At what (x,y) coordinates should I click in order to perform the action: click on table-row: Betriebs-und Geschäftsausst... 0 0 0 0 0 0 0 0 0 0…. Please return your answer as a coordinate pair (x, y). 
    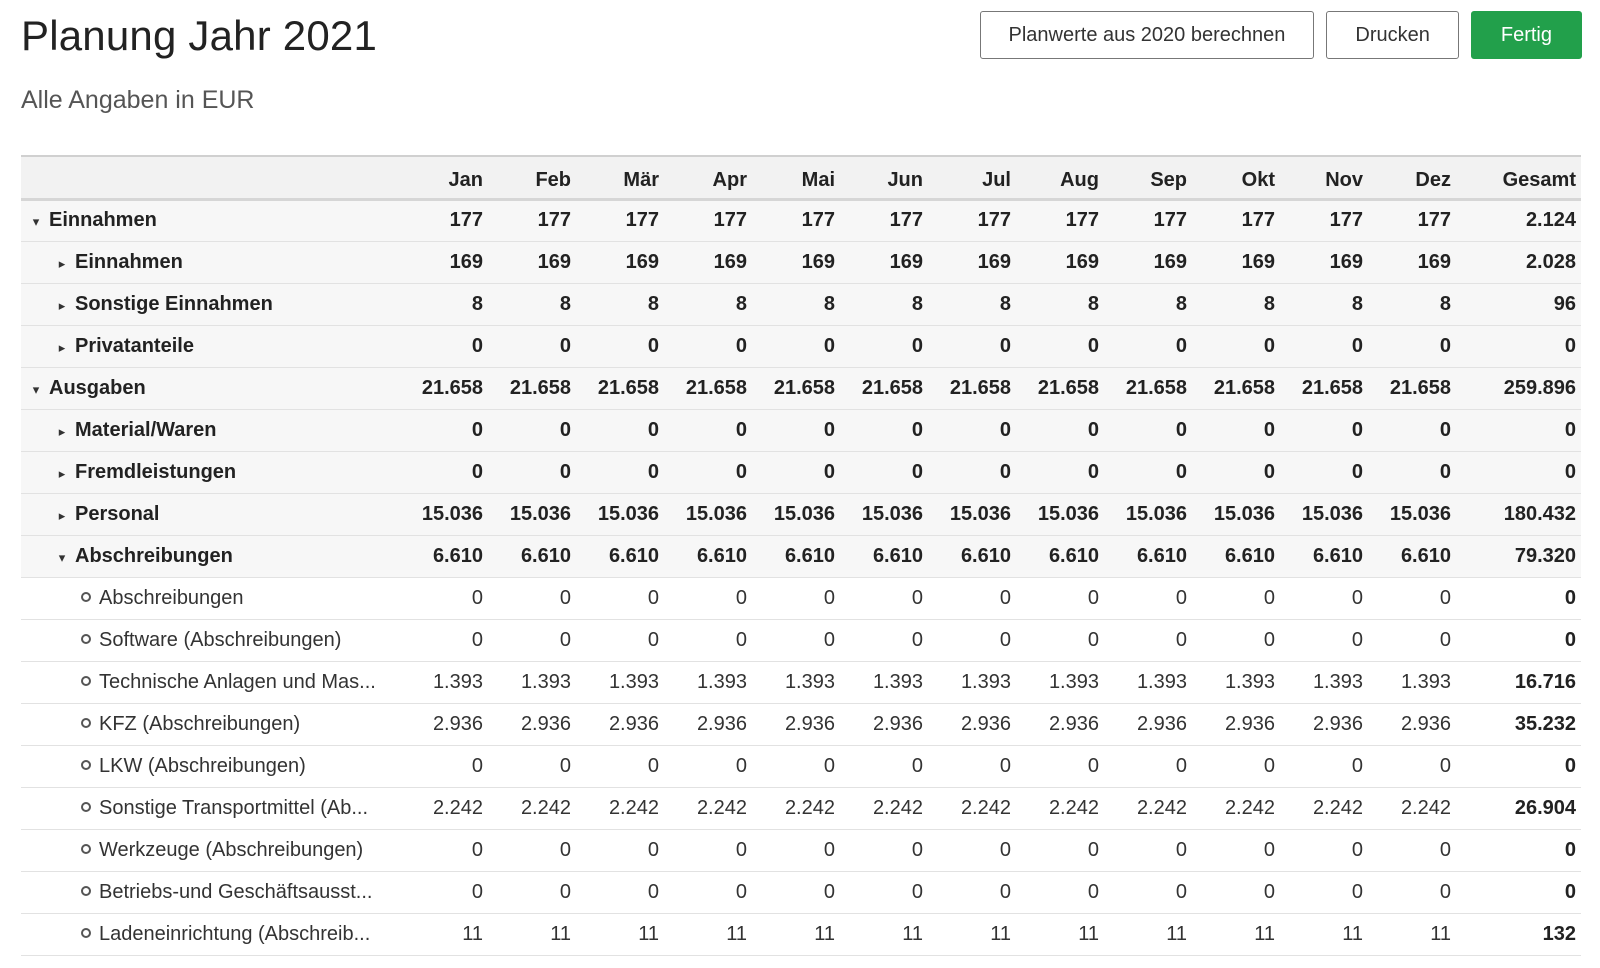
    Looking at the image, I should click on (801, 892).